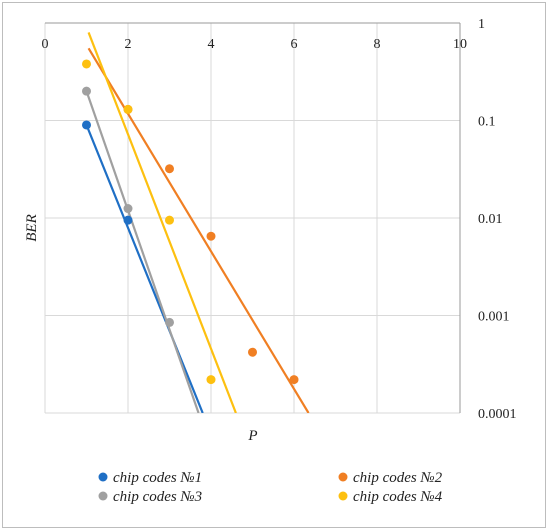  I want to click on legend-label: chip codes №4, so click(398, 497).